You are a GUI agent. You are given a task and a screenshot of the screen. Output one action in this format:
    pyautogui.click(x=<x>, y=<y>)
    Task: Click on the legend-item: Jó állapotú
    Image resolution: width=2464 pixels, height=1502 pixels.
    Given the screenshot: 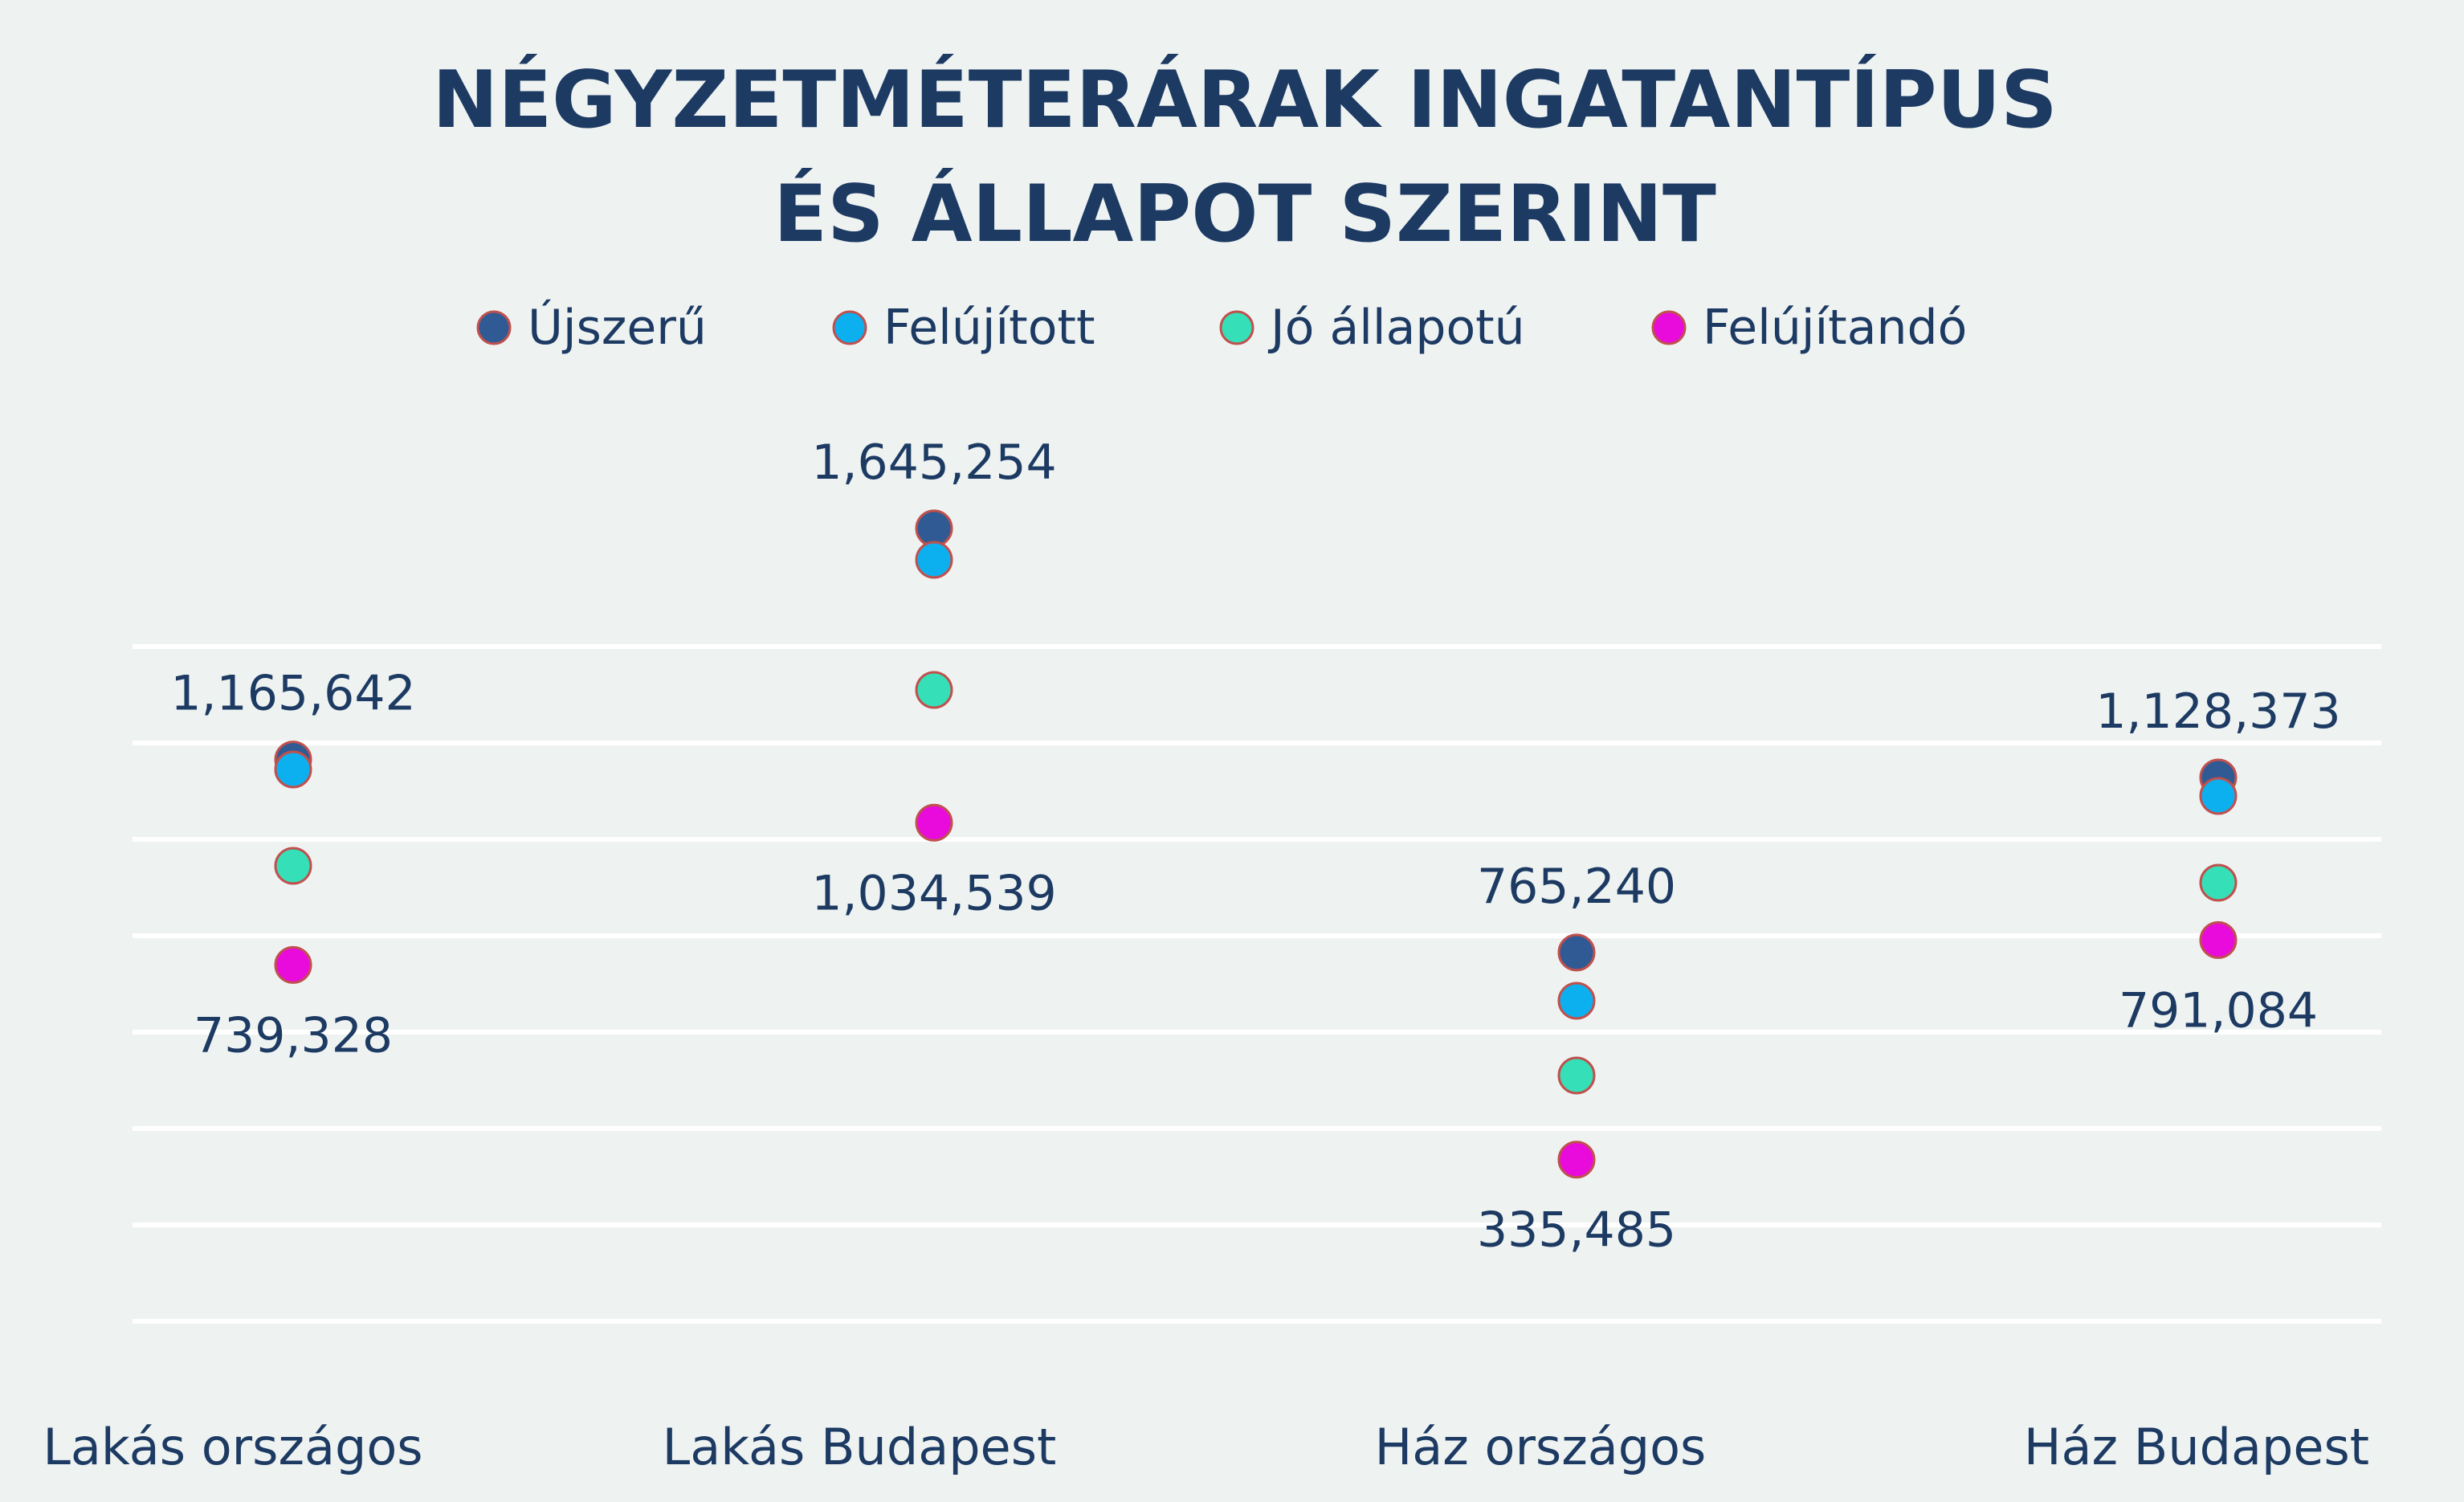 What is the action you would take?
    pyautogui.click(x=1372, y=328)
    